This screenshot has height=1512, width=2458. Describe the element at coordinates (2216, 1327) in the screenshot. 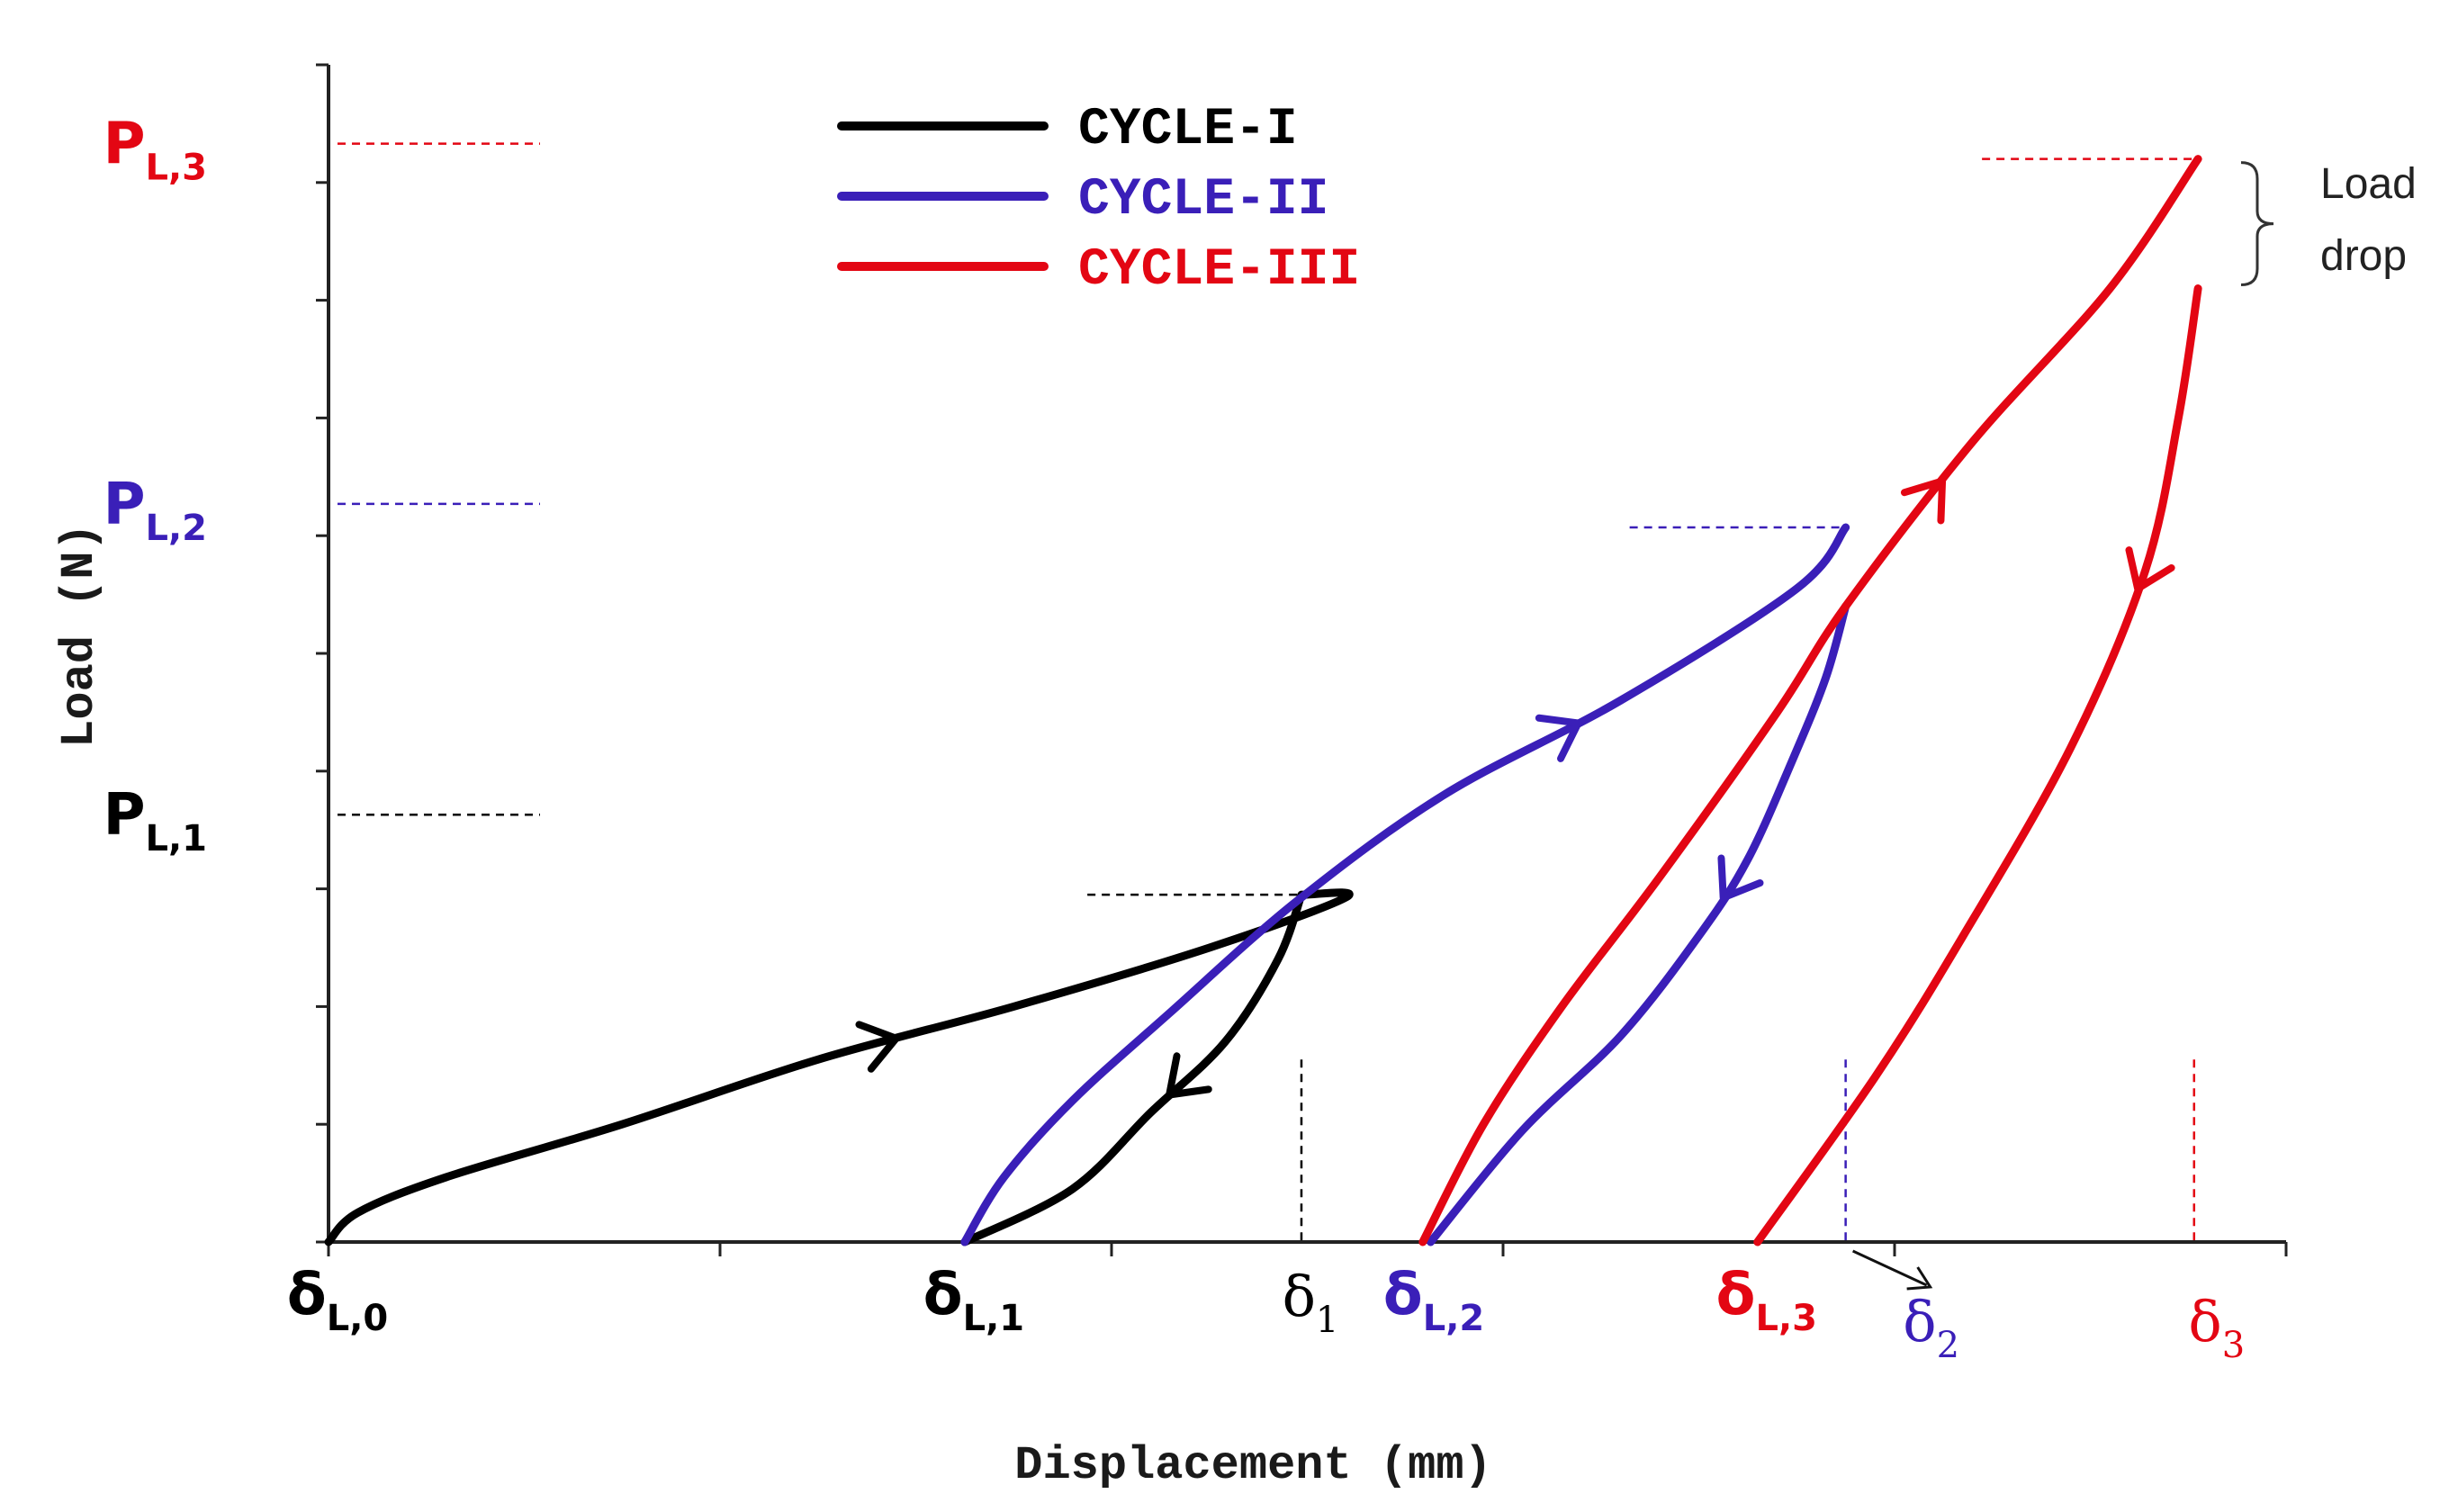

I see `delta-label-3: δ3` at that location.